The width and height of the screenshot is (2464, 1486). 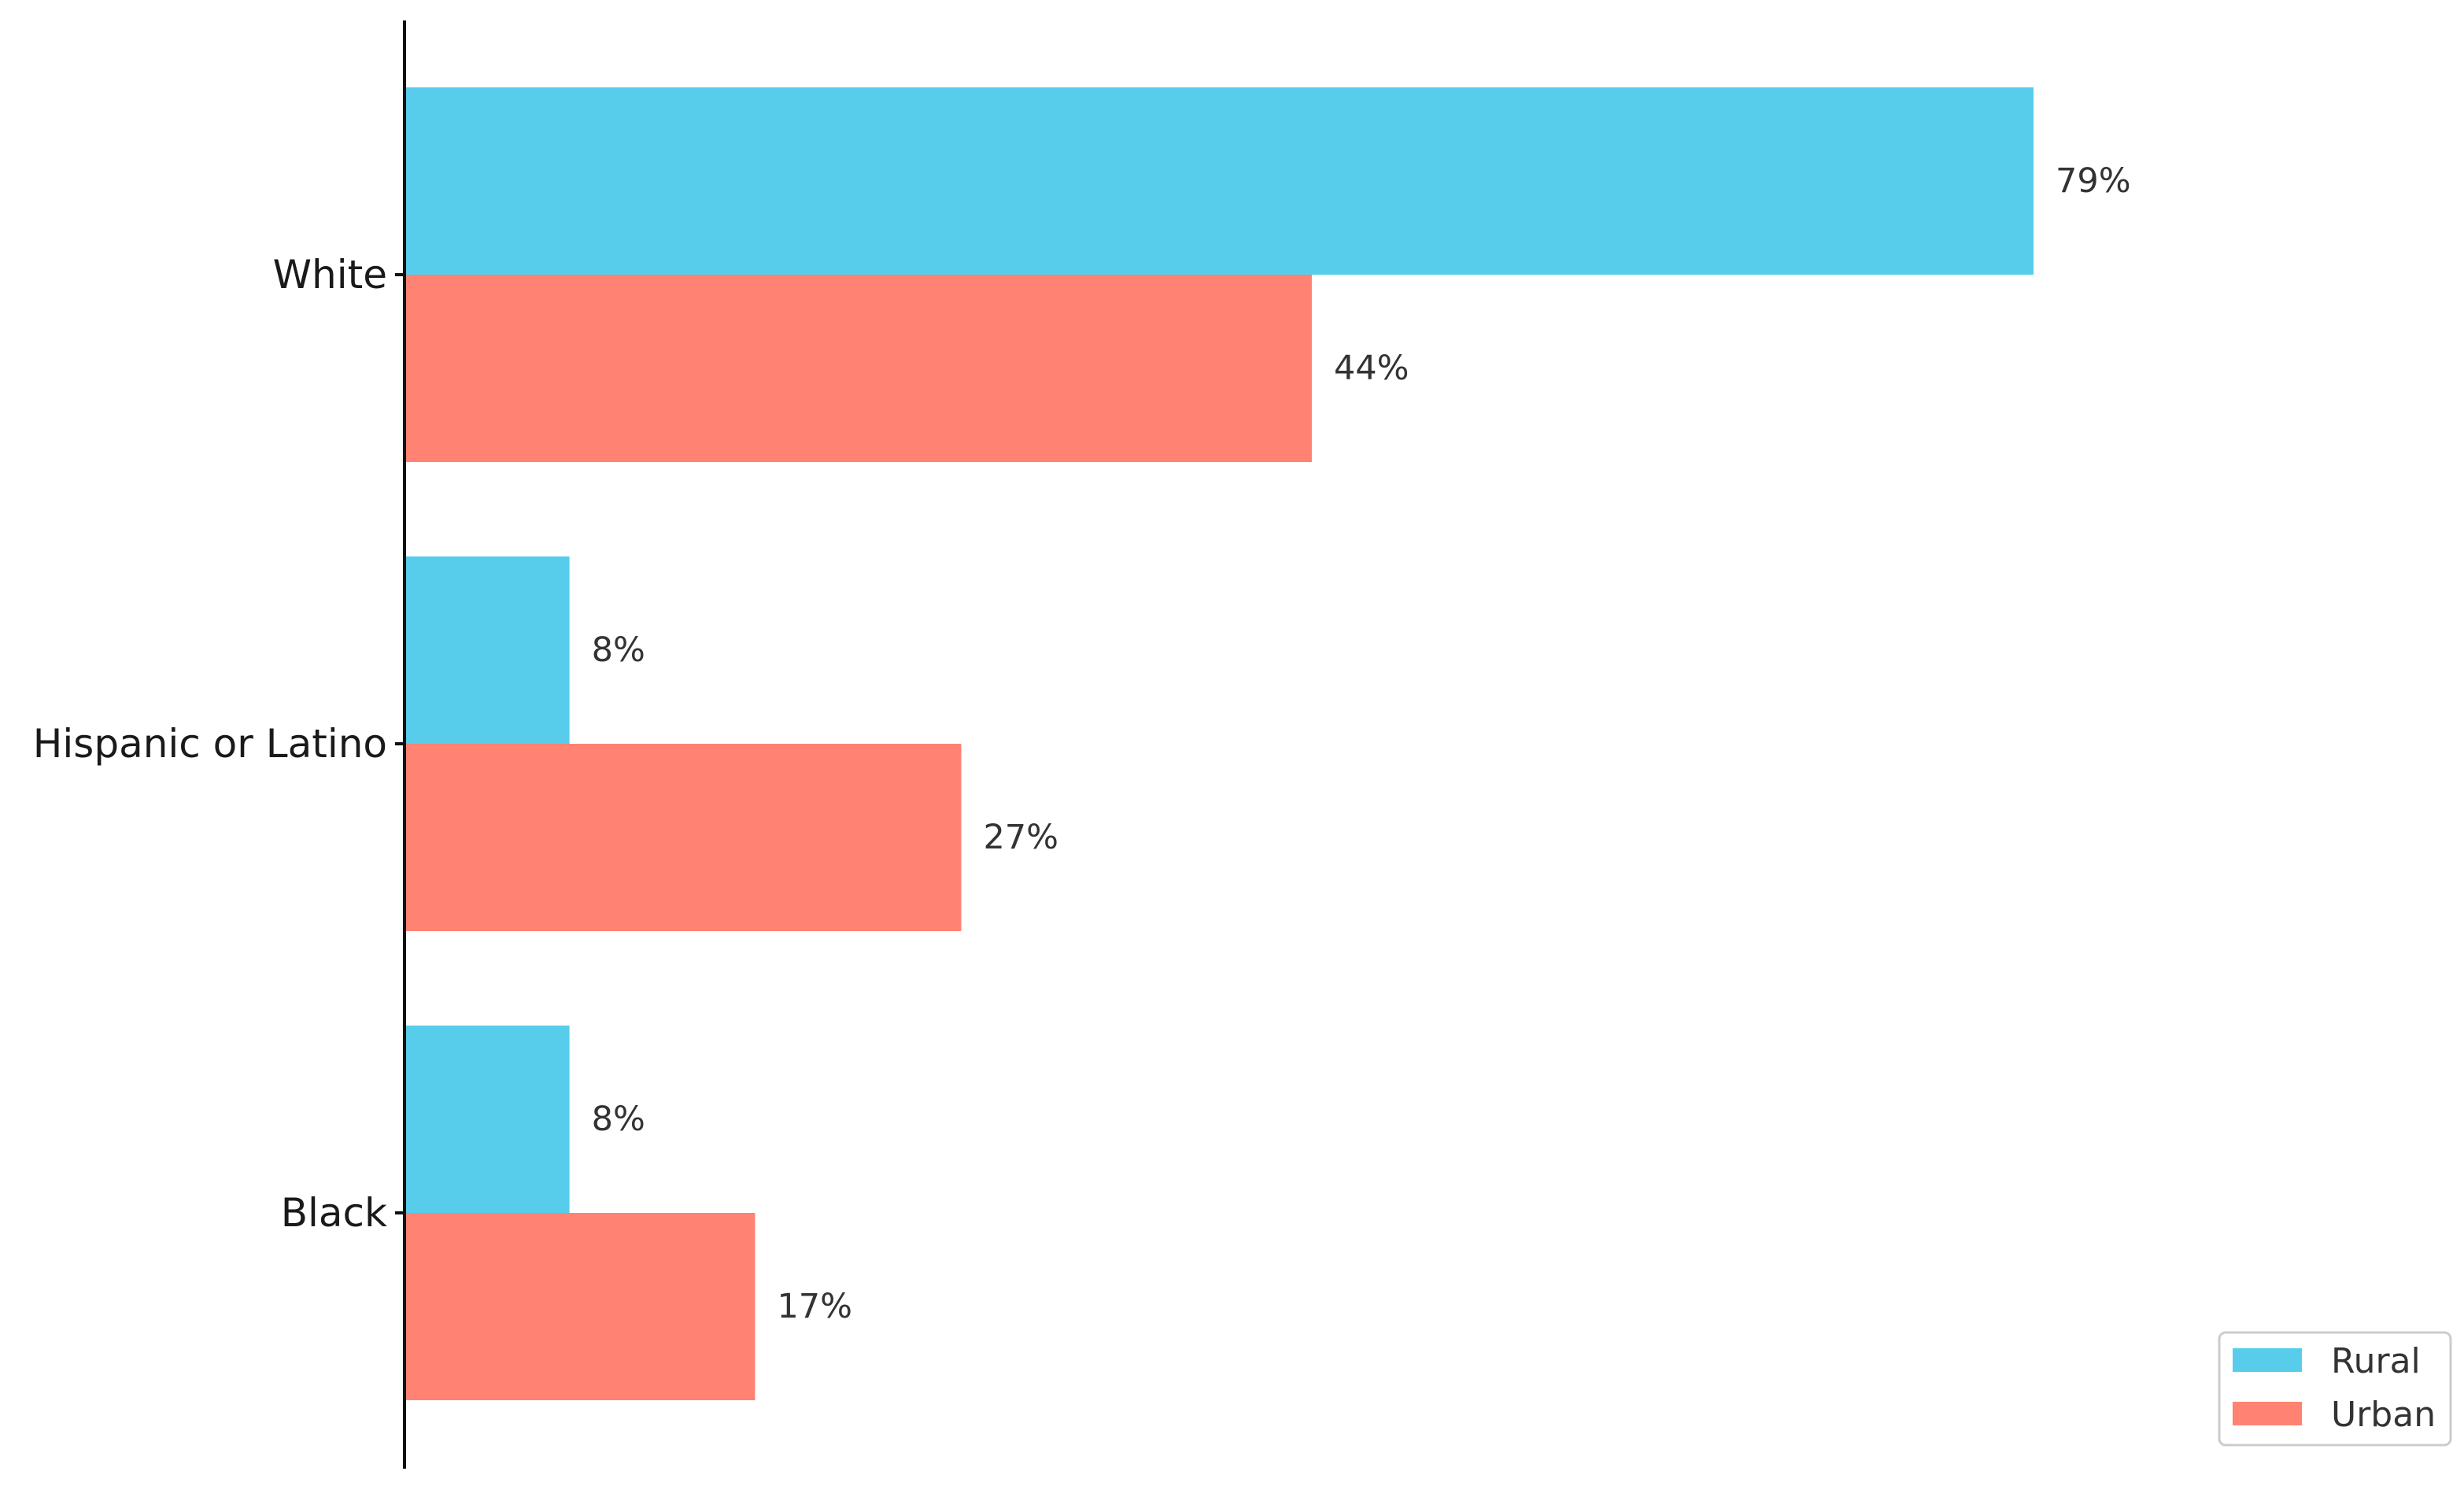 I want to click on value-label-urban-black: 17%, so click(x=815, y=1306).